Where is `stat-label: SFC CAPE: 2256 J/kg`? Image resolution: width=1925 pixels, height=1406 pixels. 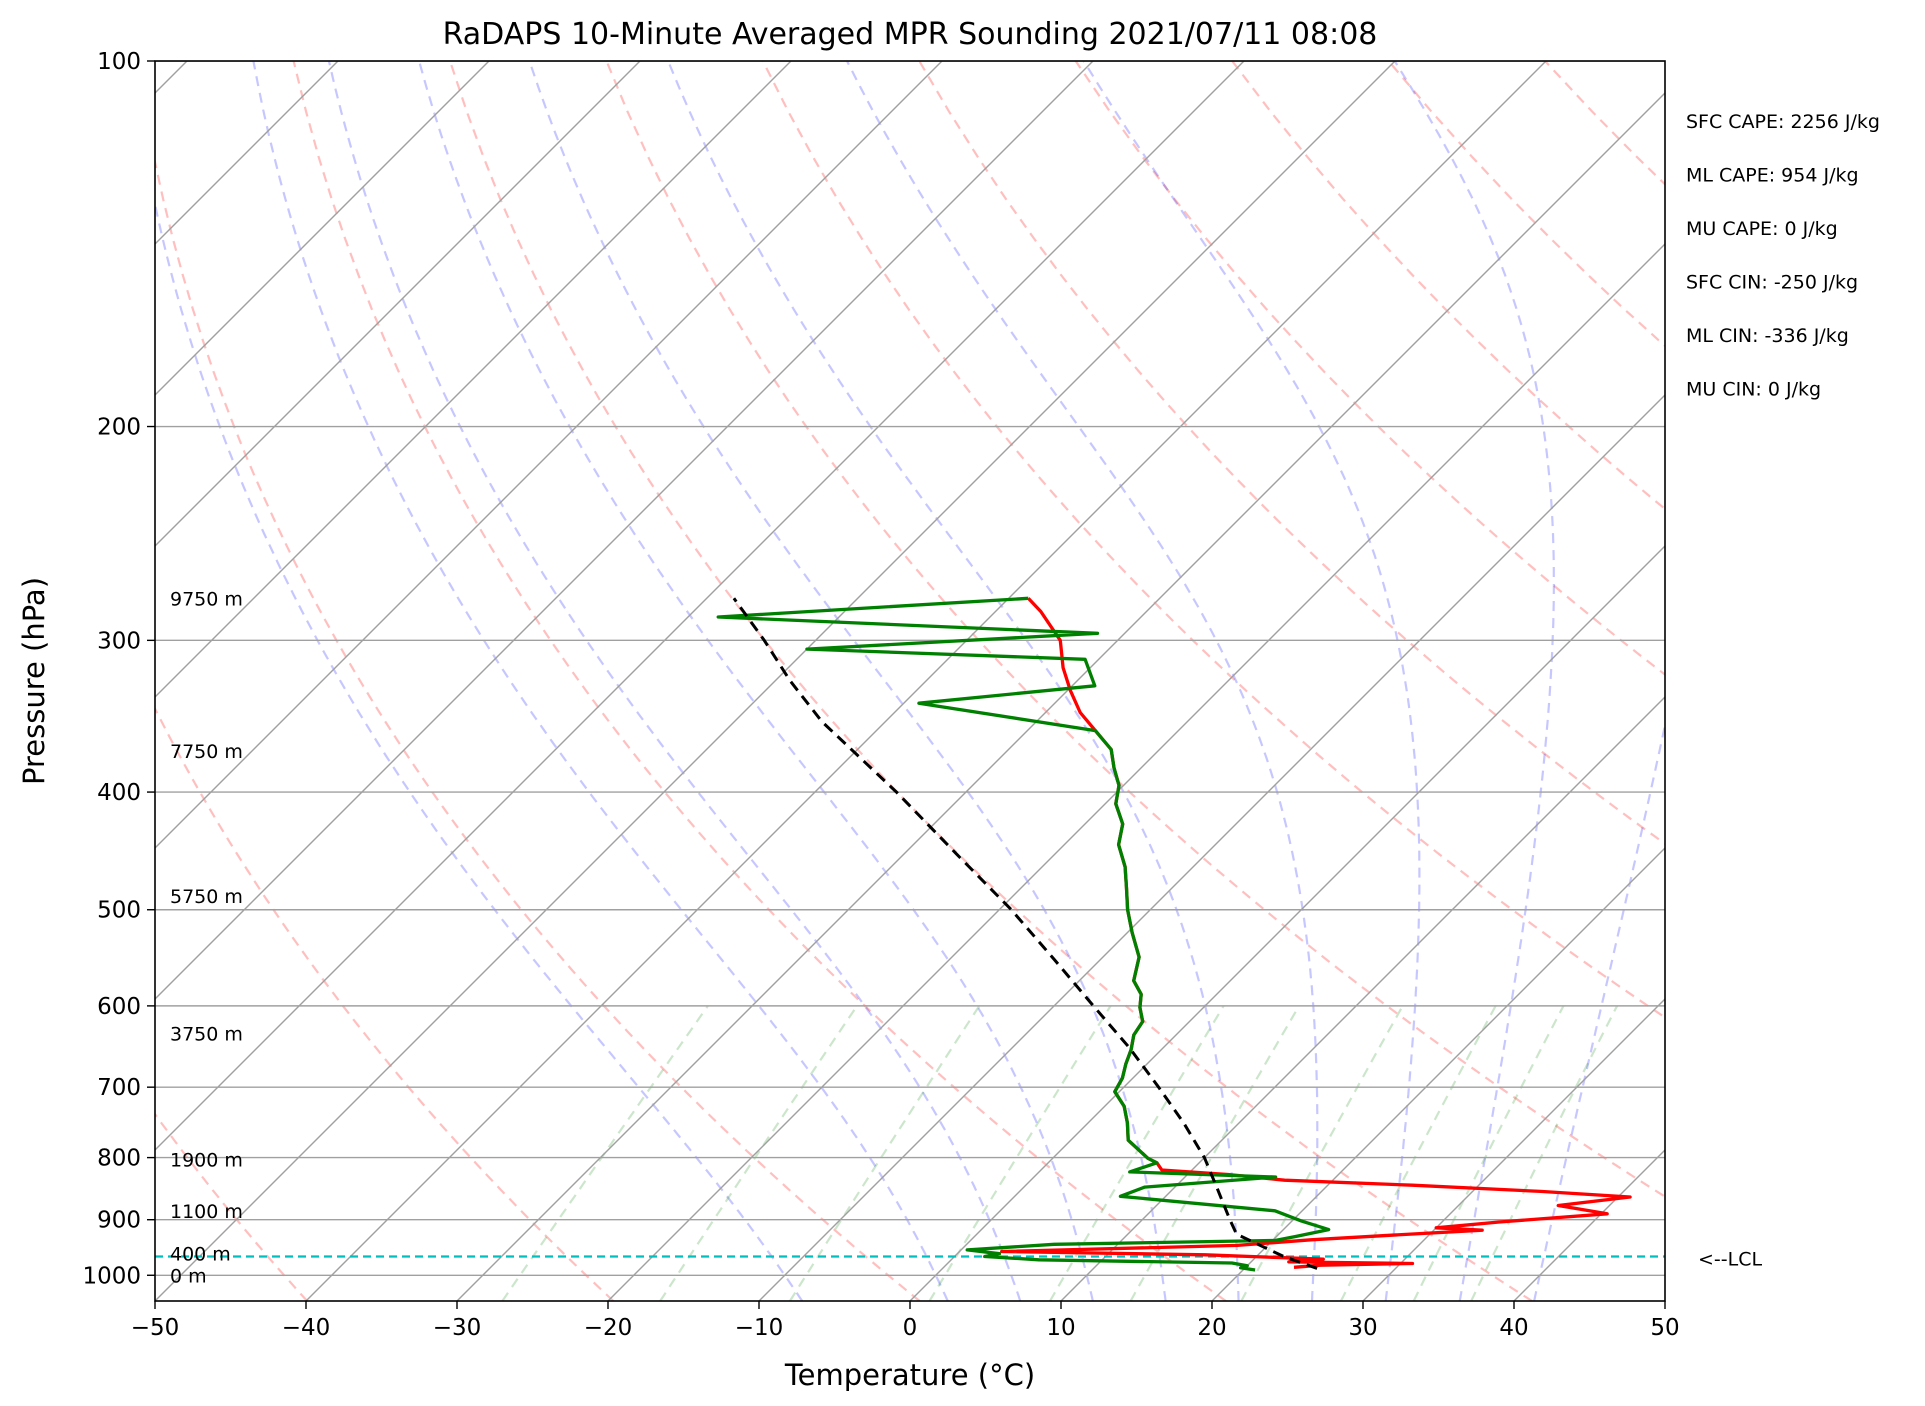
stat-label: SFC CAPE: 2256 J/kg is located at coordinates (1783, 122).